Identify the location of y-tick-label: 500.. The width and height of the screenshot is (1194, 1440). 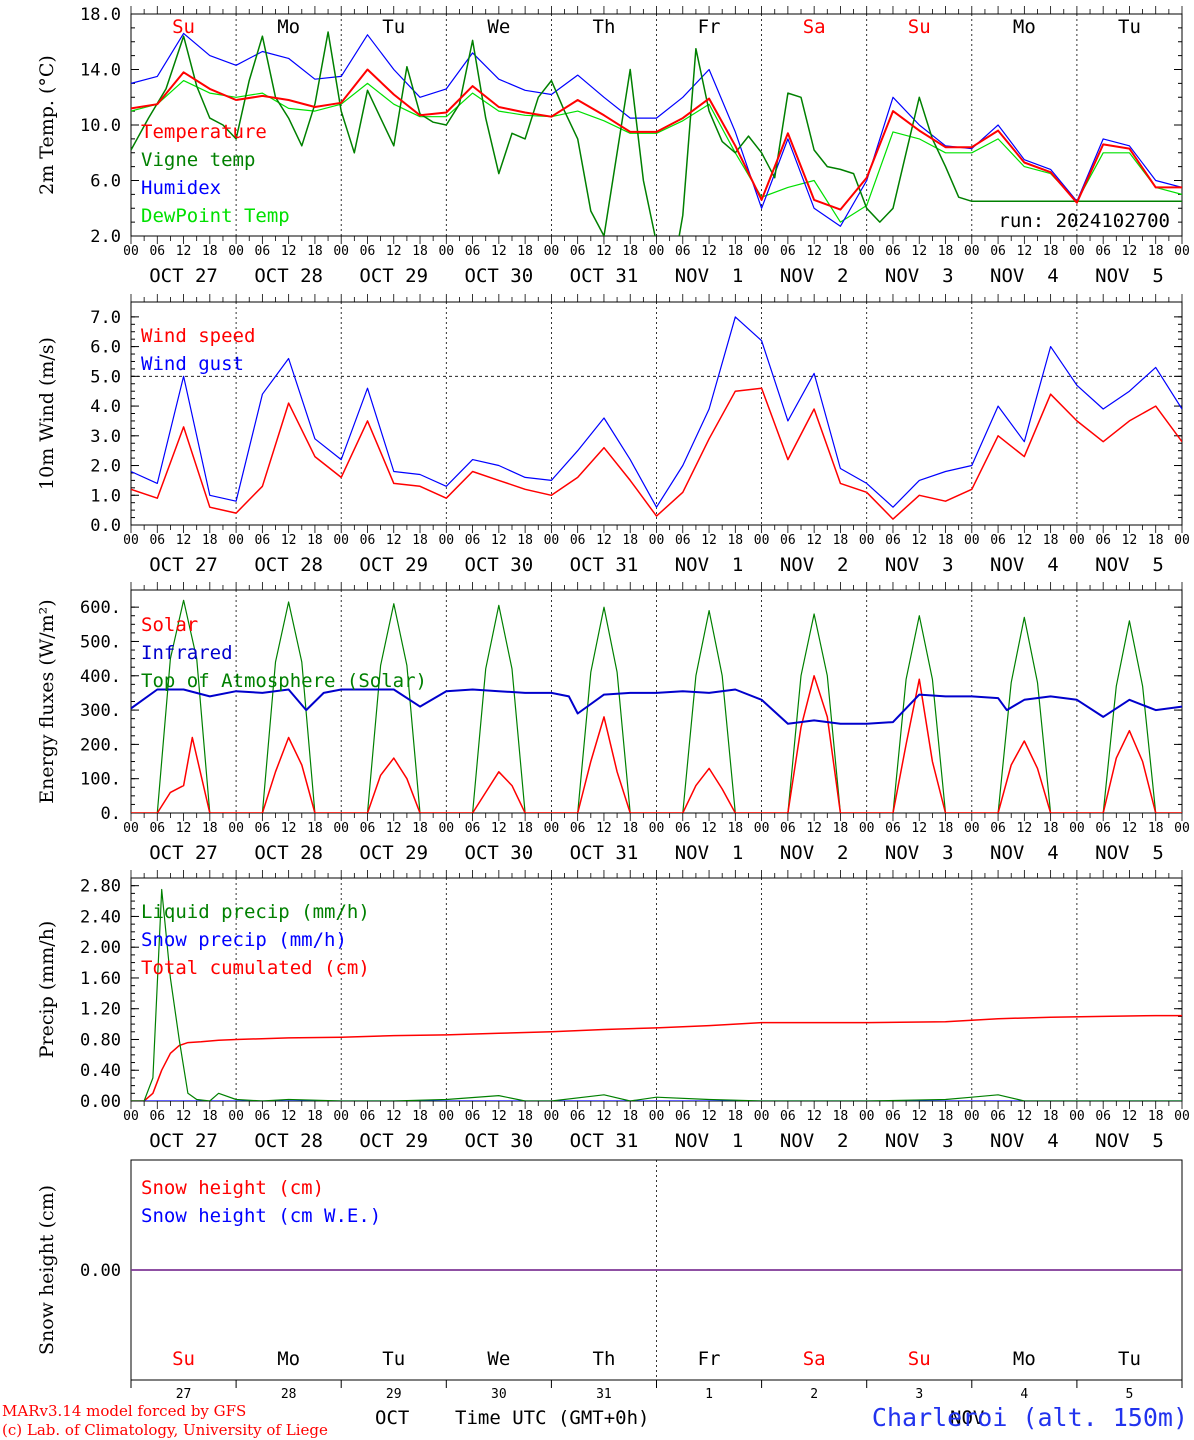
(100, 642).